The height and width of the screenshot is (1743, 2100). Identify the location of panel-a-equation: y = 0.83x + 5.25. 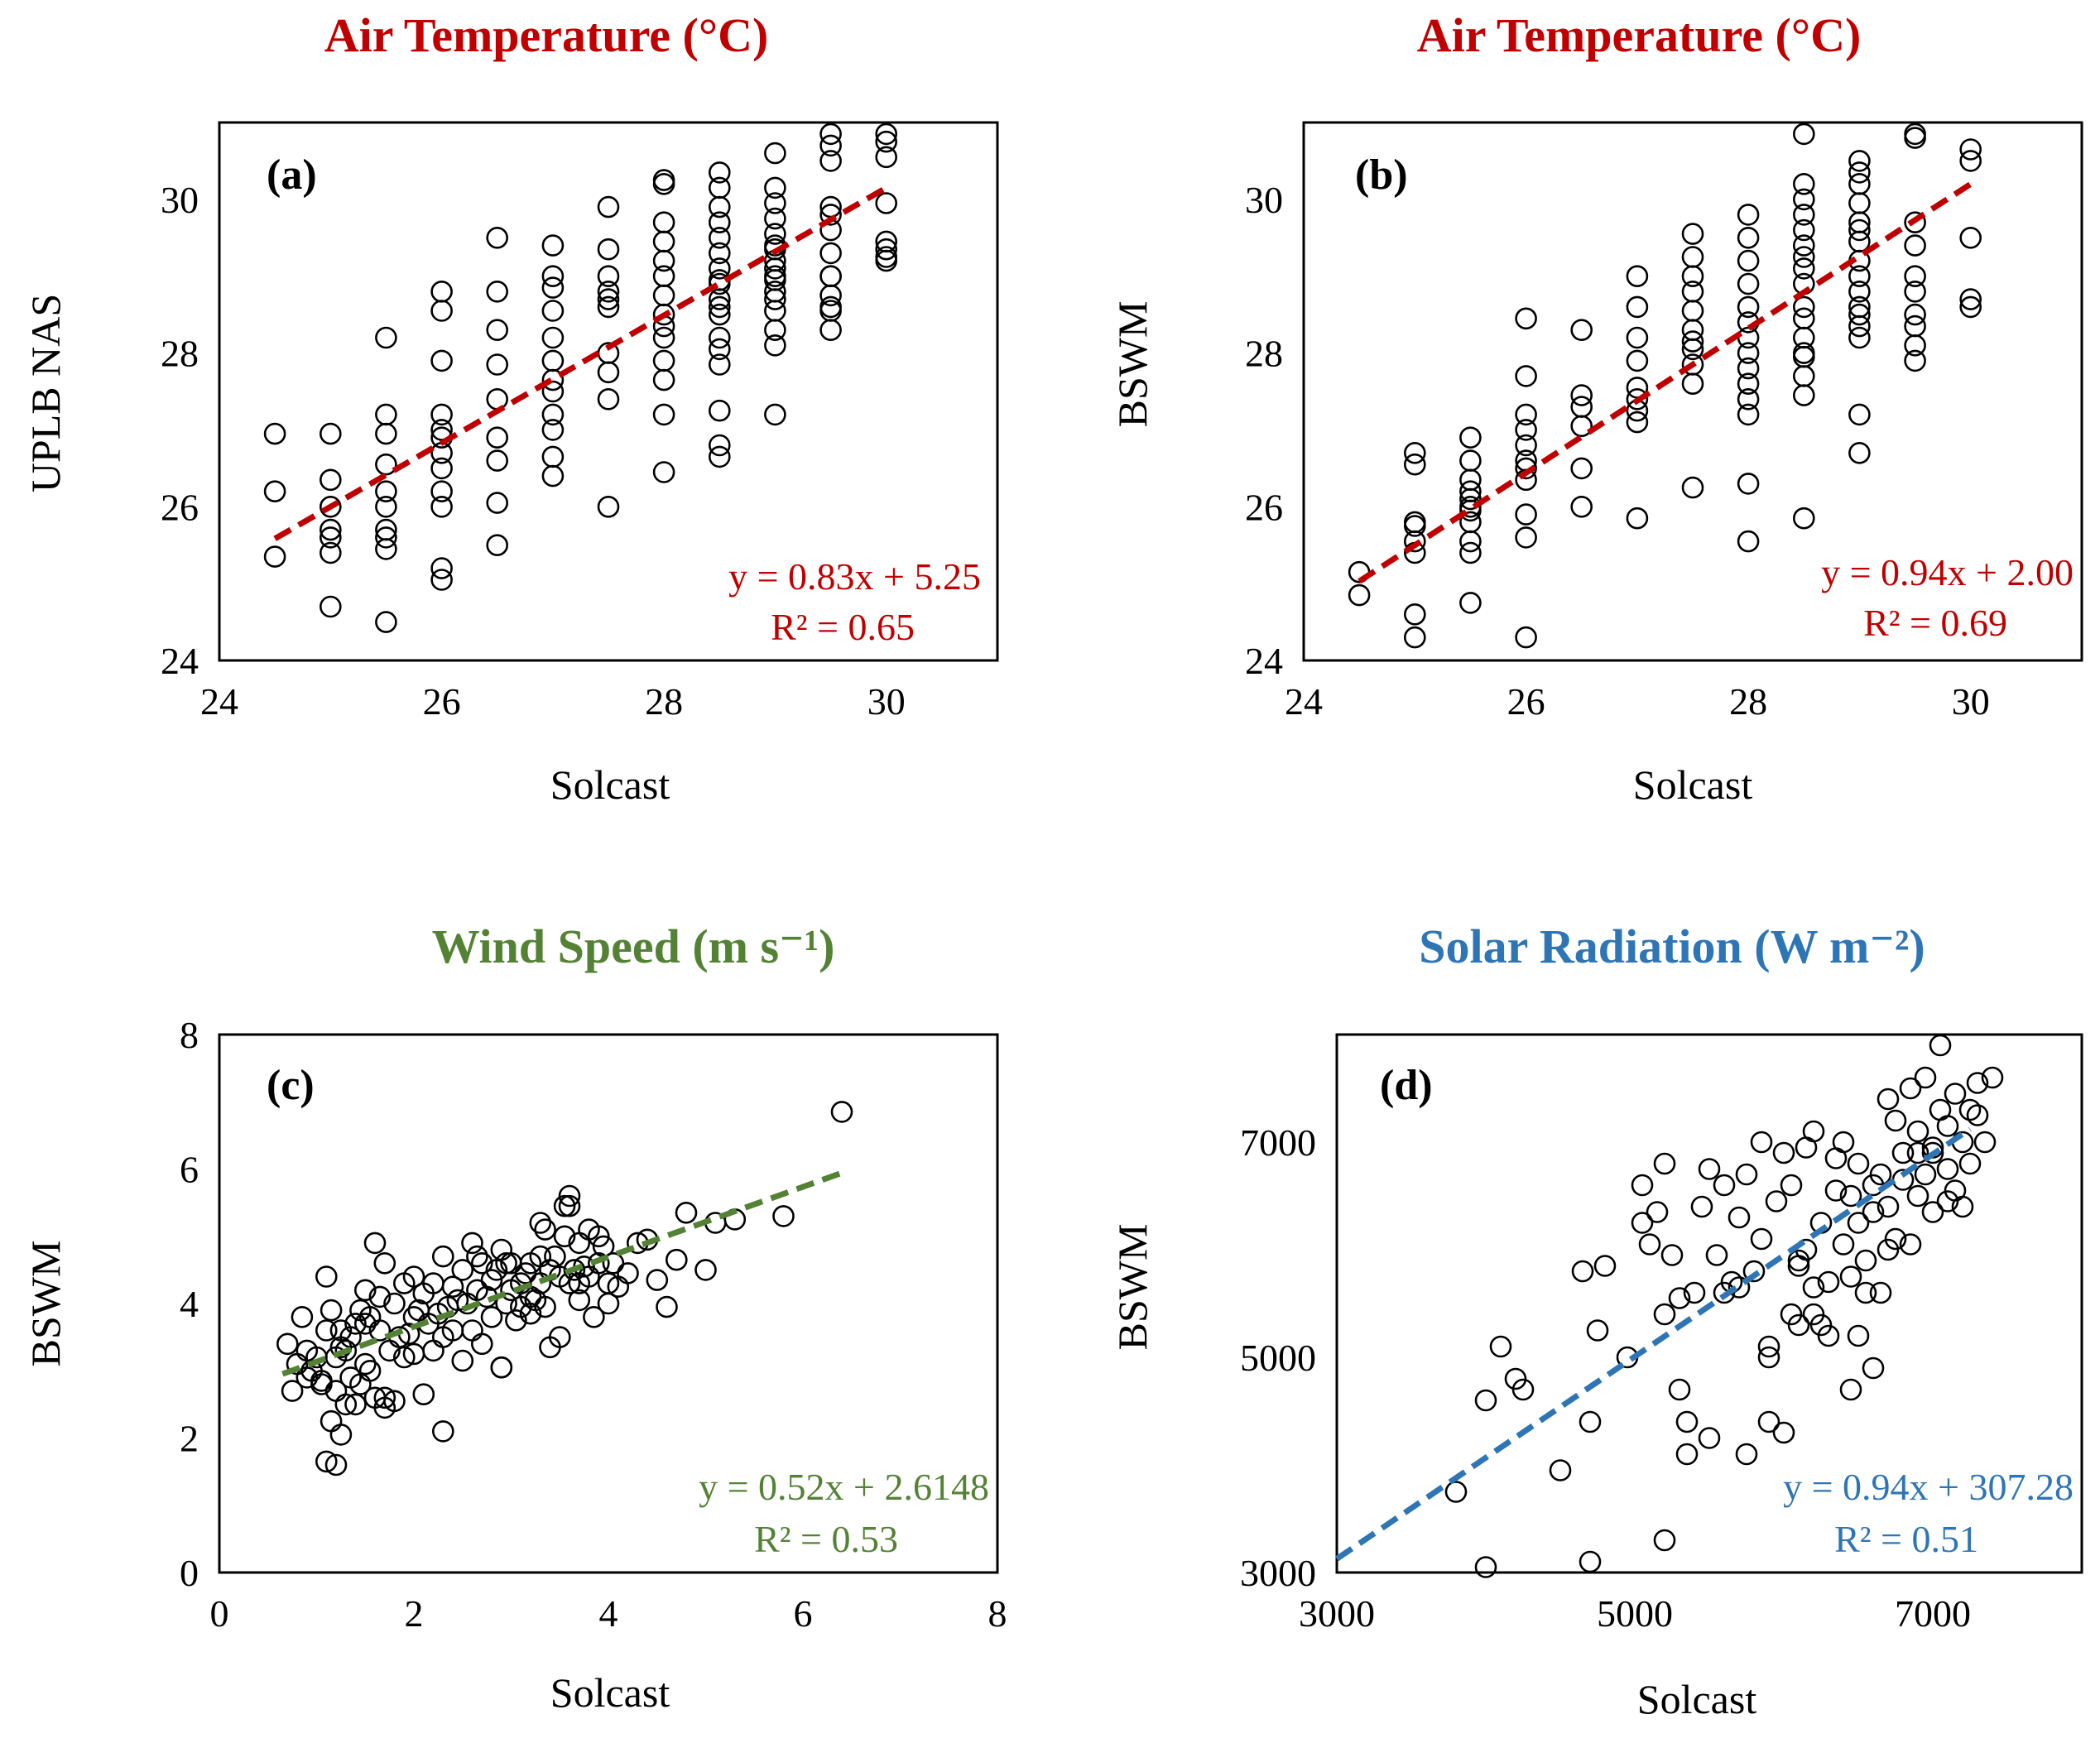
(854, 577).